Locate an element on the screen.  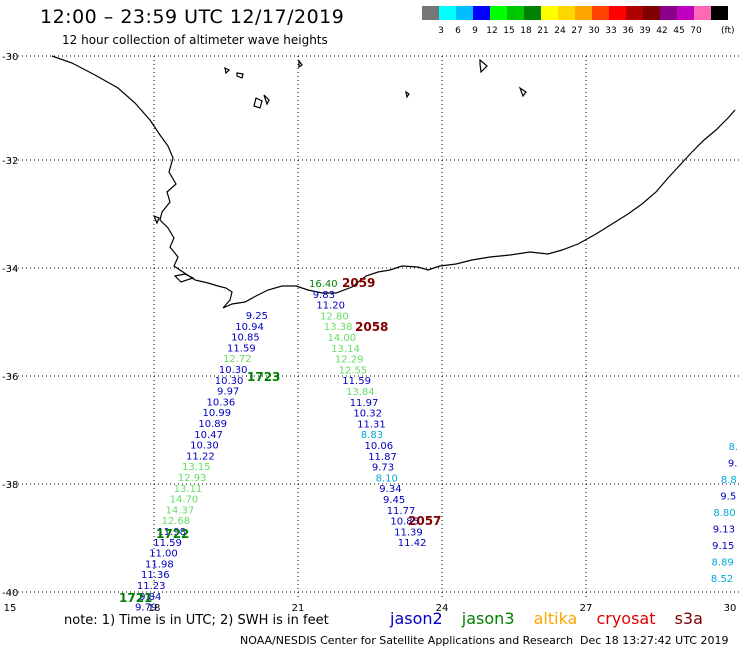
swh-value: 12.55 is located at coordinates (353, 370).